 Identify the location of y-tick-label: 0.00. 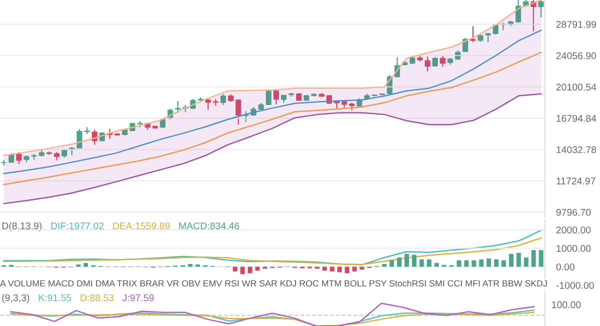
(565, 266).